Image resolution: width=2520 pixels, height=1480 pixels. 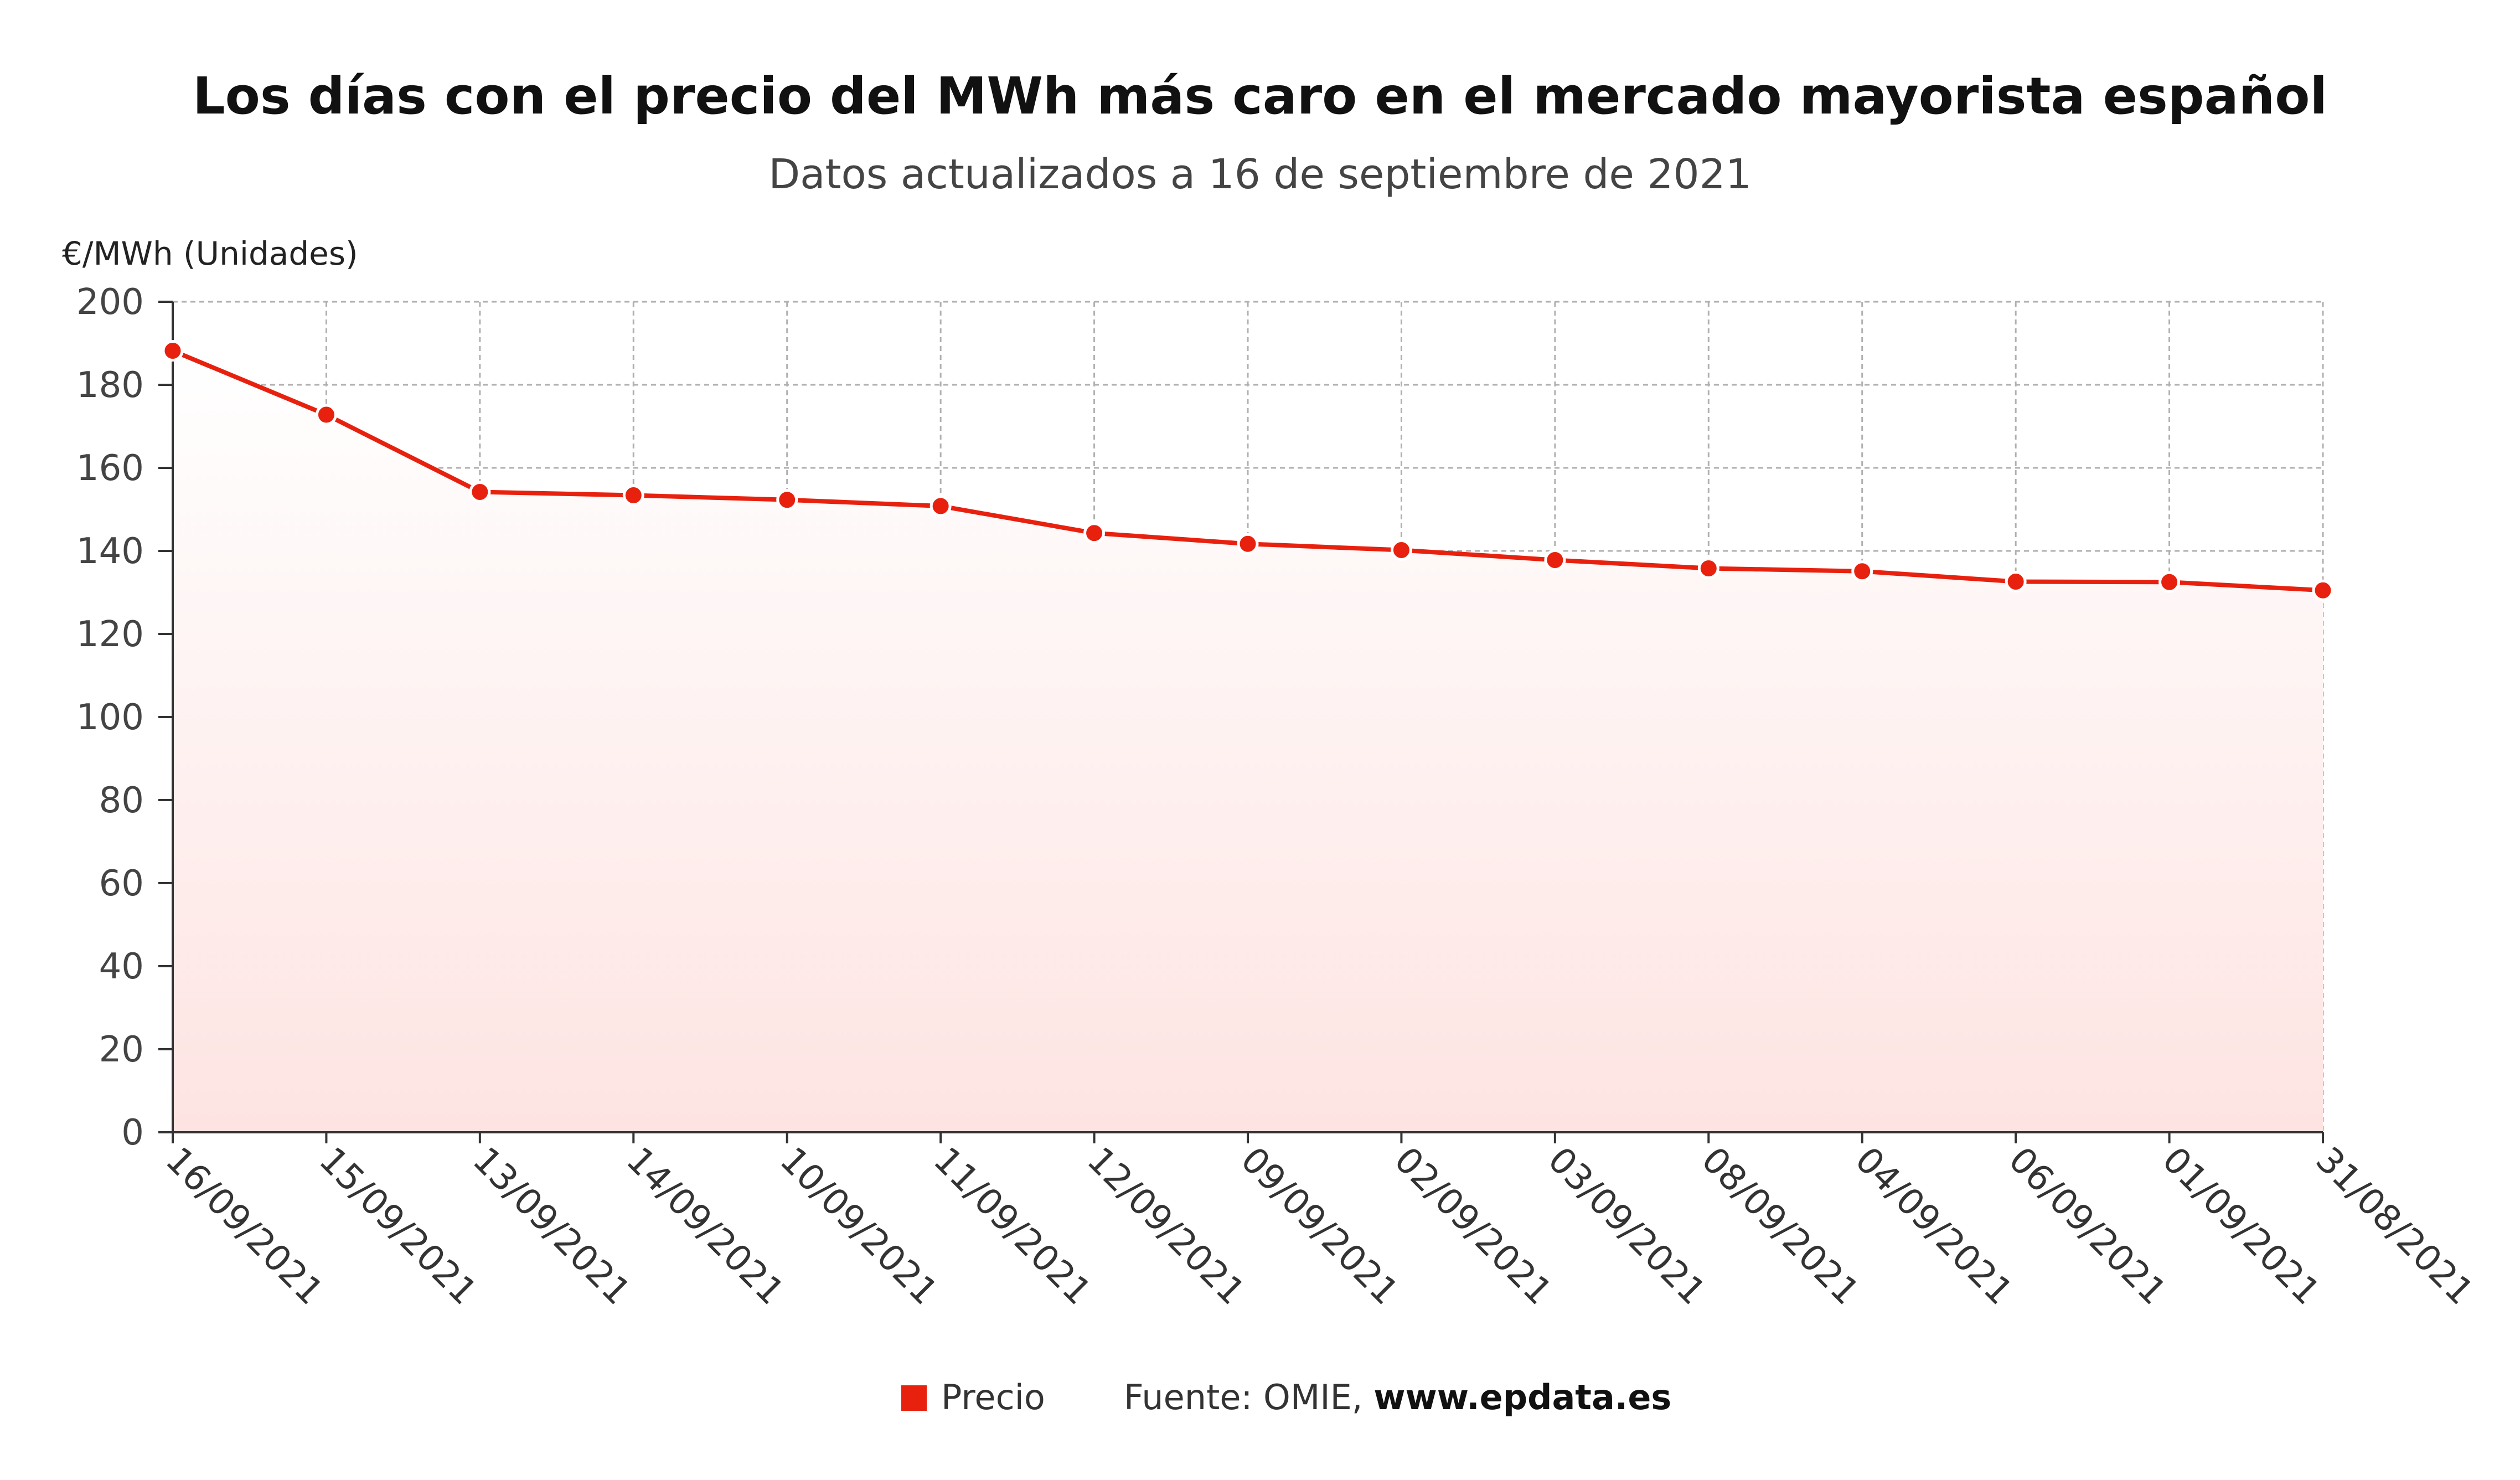 What do you see at coordinates (1522, 1397) in the screenshot?
I see `source-link: www.epdata.es` at bounding box center [1522, 1397].